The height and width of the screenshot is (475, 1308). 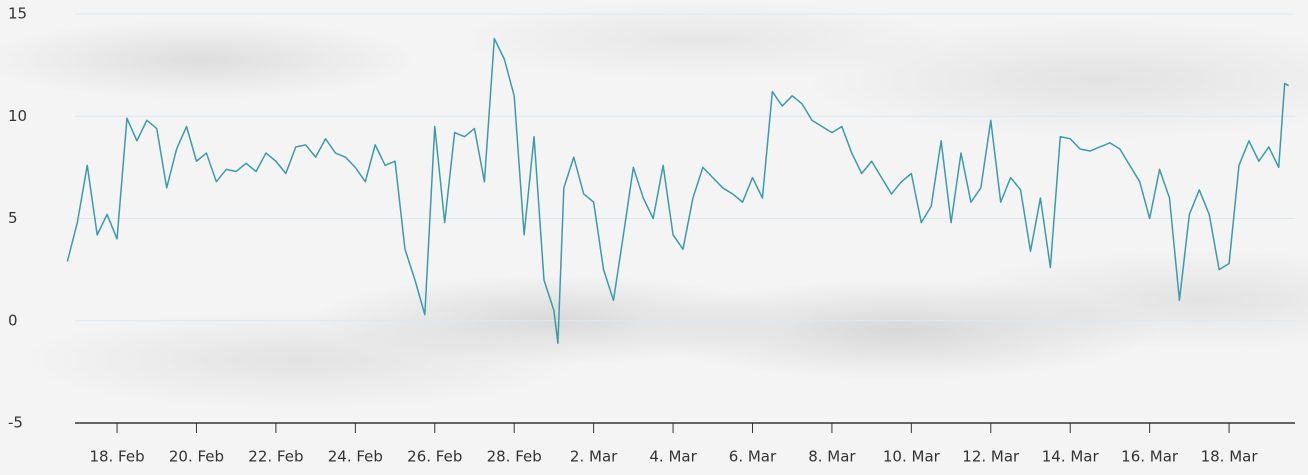 I want to click on y-tick-label: -5, so click(x=15, y=423).